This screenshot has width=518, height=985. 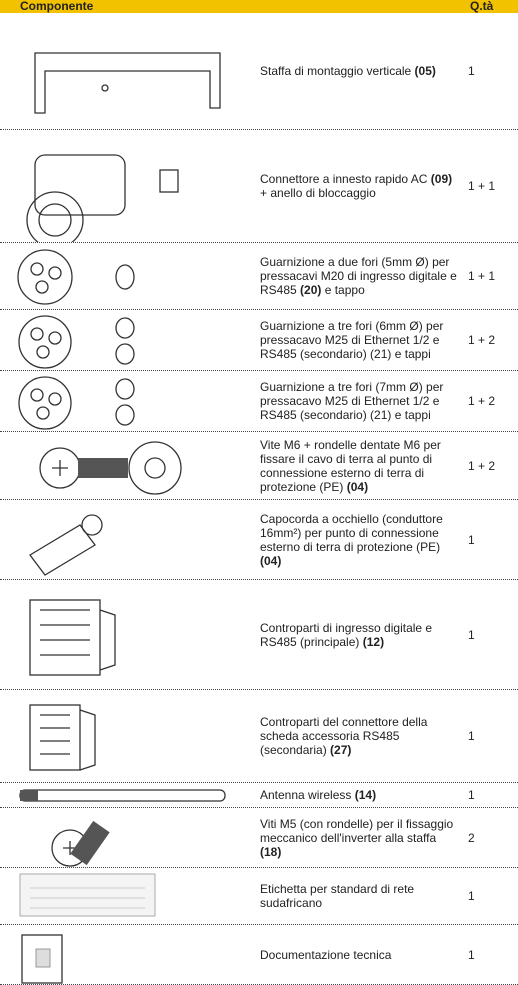 I want to click on description-text: Connettore a innesto rapido AC, so click(x=345, y=179).